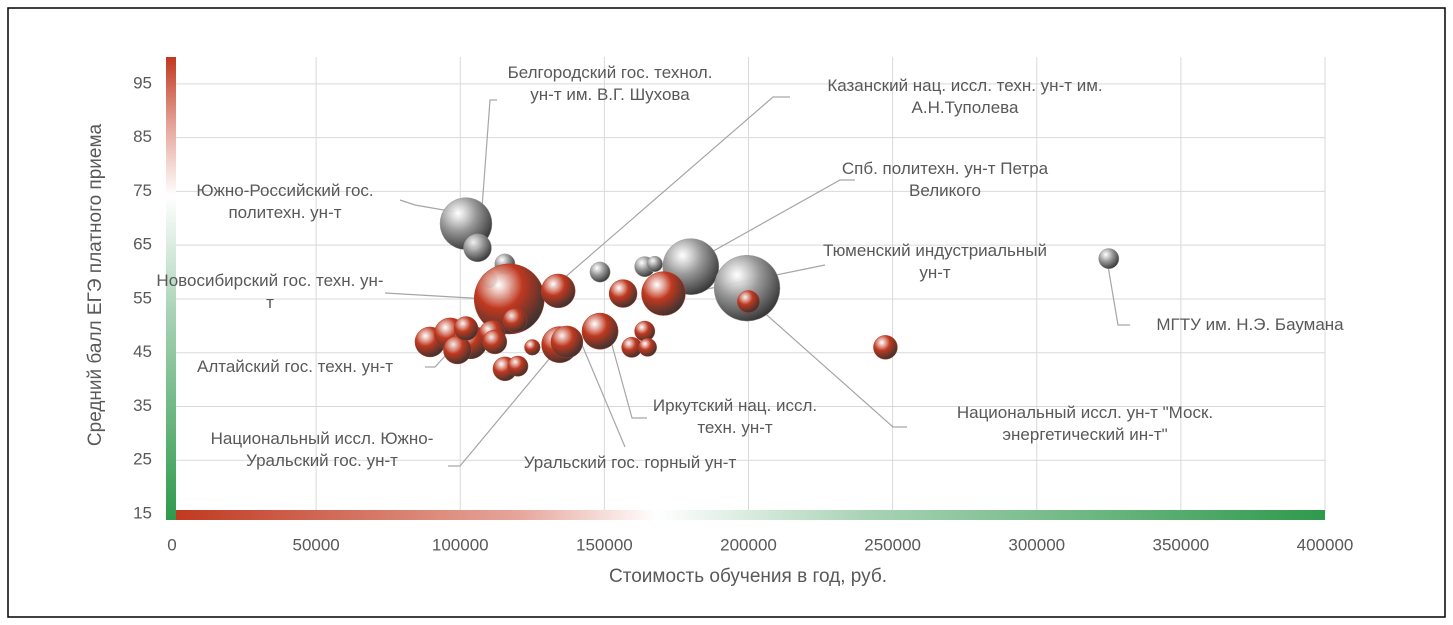 Image resolution: width=1453 pixels, height=625 pixels. Describe the element at coordinates (171, 544) in the screenshot. I see `x-tick-label: 0` at that location.